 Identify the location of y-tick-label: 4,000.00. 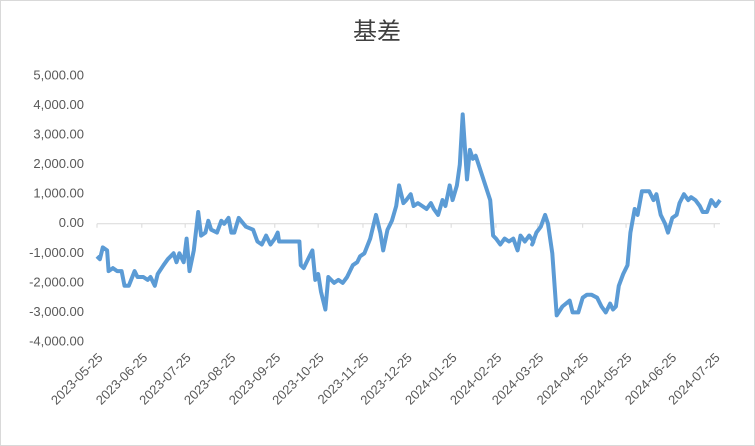
(58, 104).